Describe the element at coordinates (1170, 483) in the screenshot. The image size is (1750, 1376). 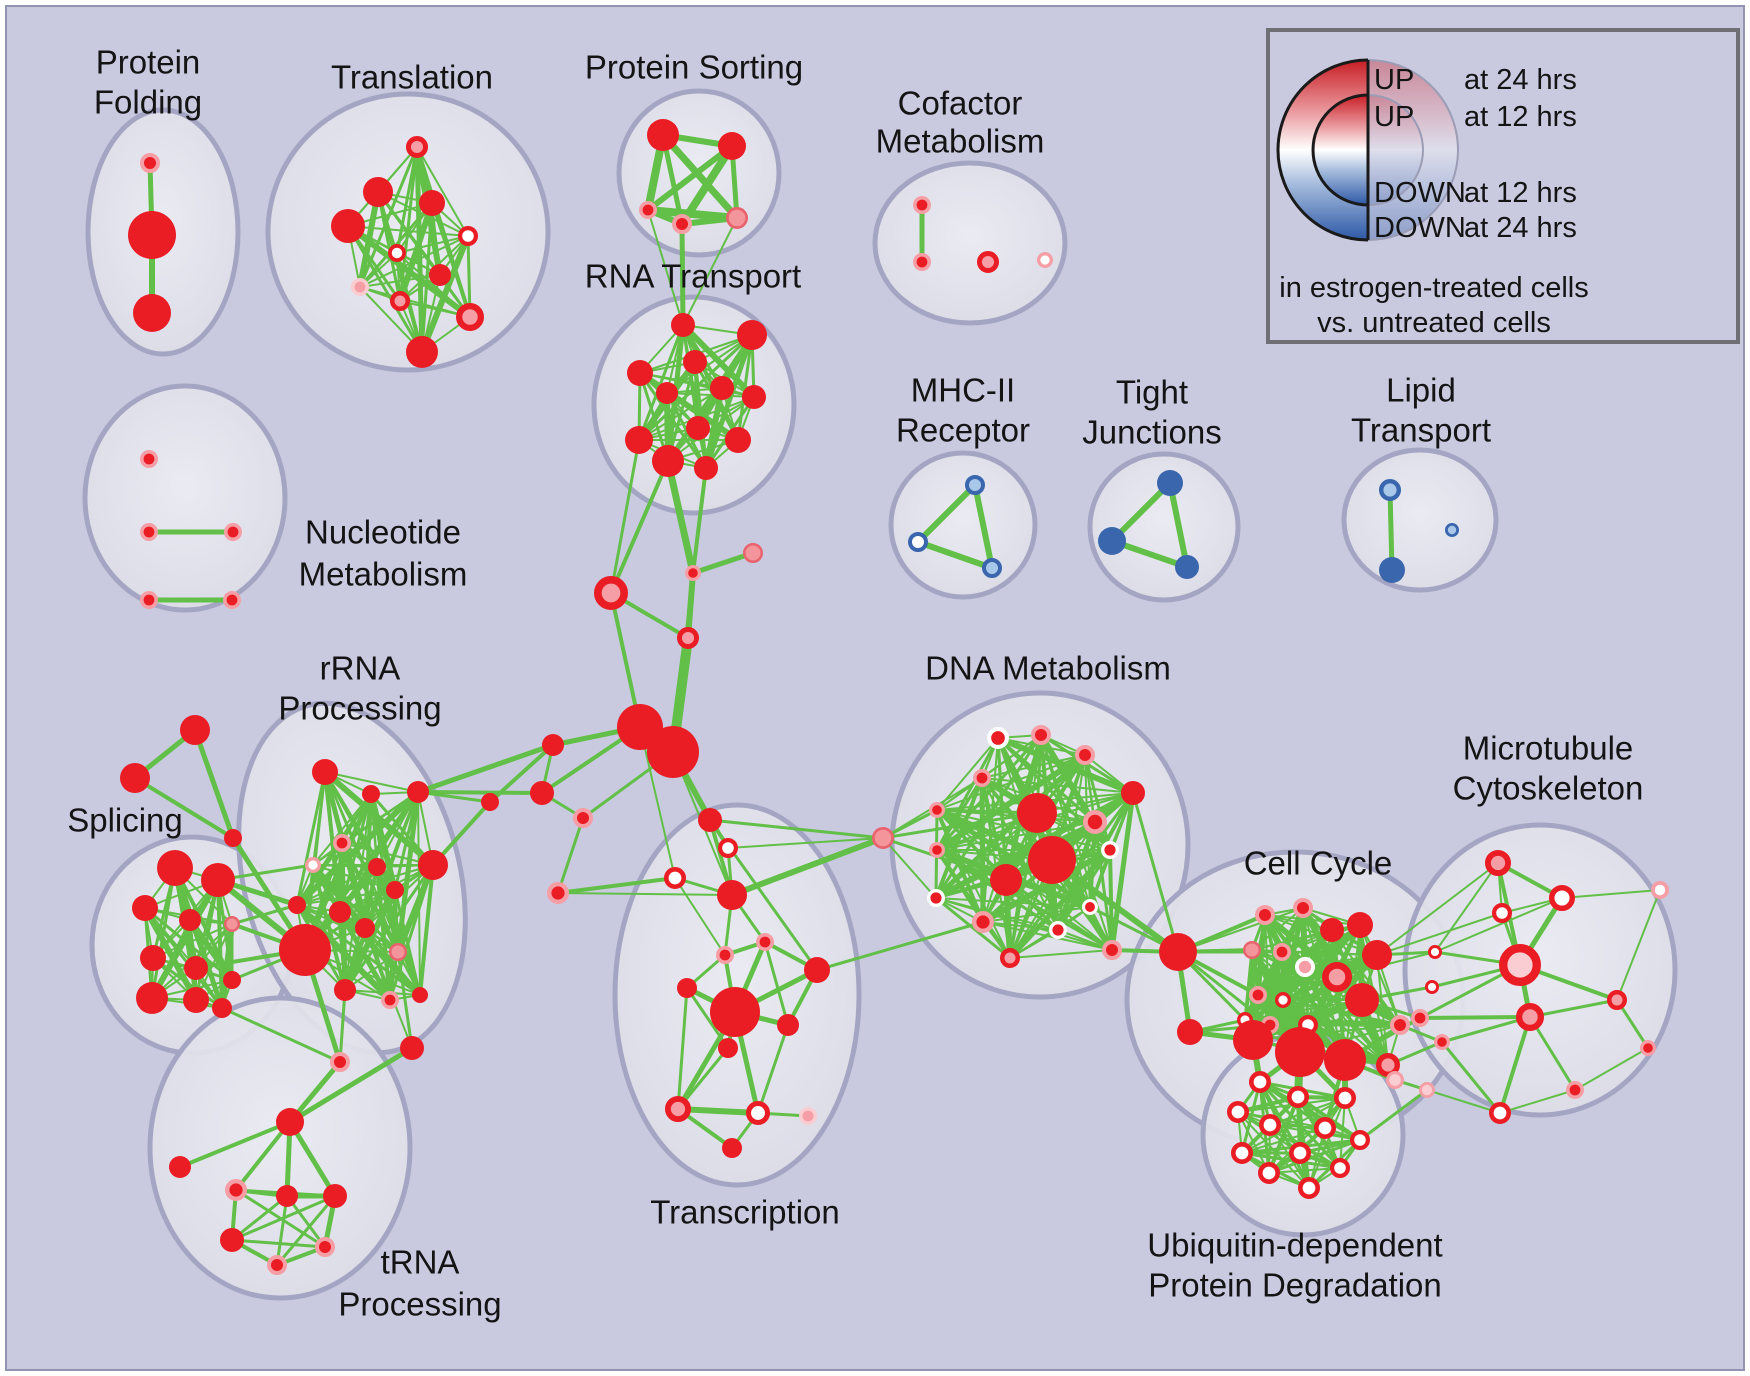
I see `node-tight-junctions` at that location.